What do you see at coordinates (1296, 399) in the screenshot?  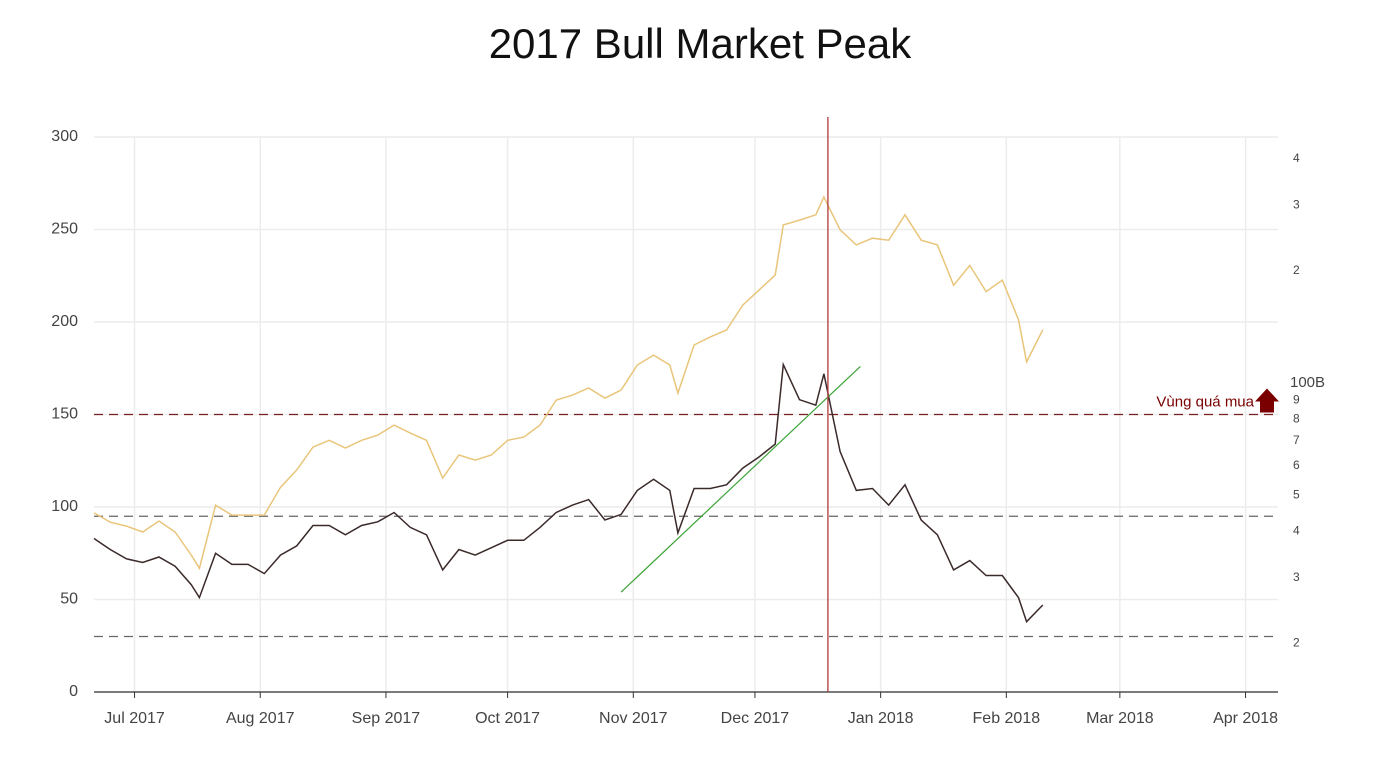 I see `y2-tick-label: 9` at bounding box center [1296, 399].